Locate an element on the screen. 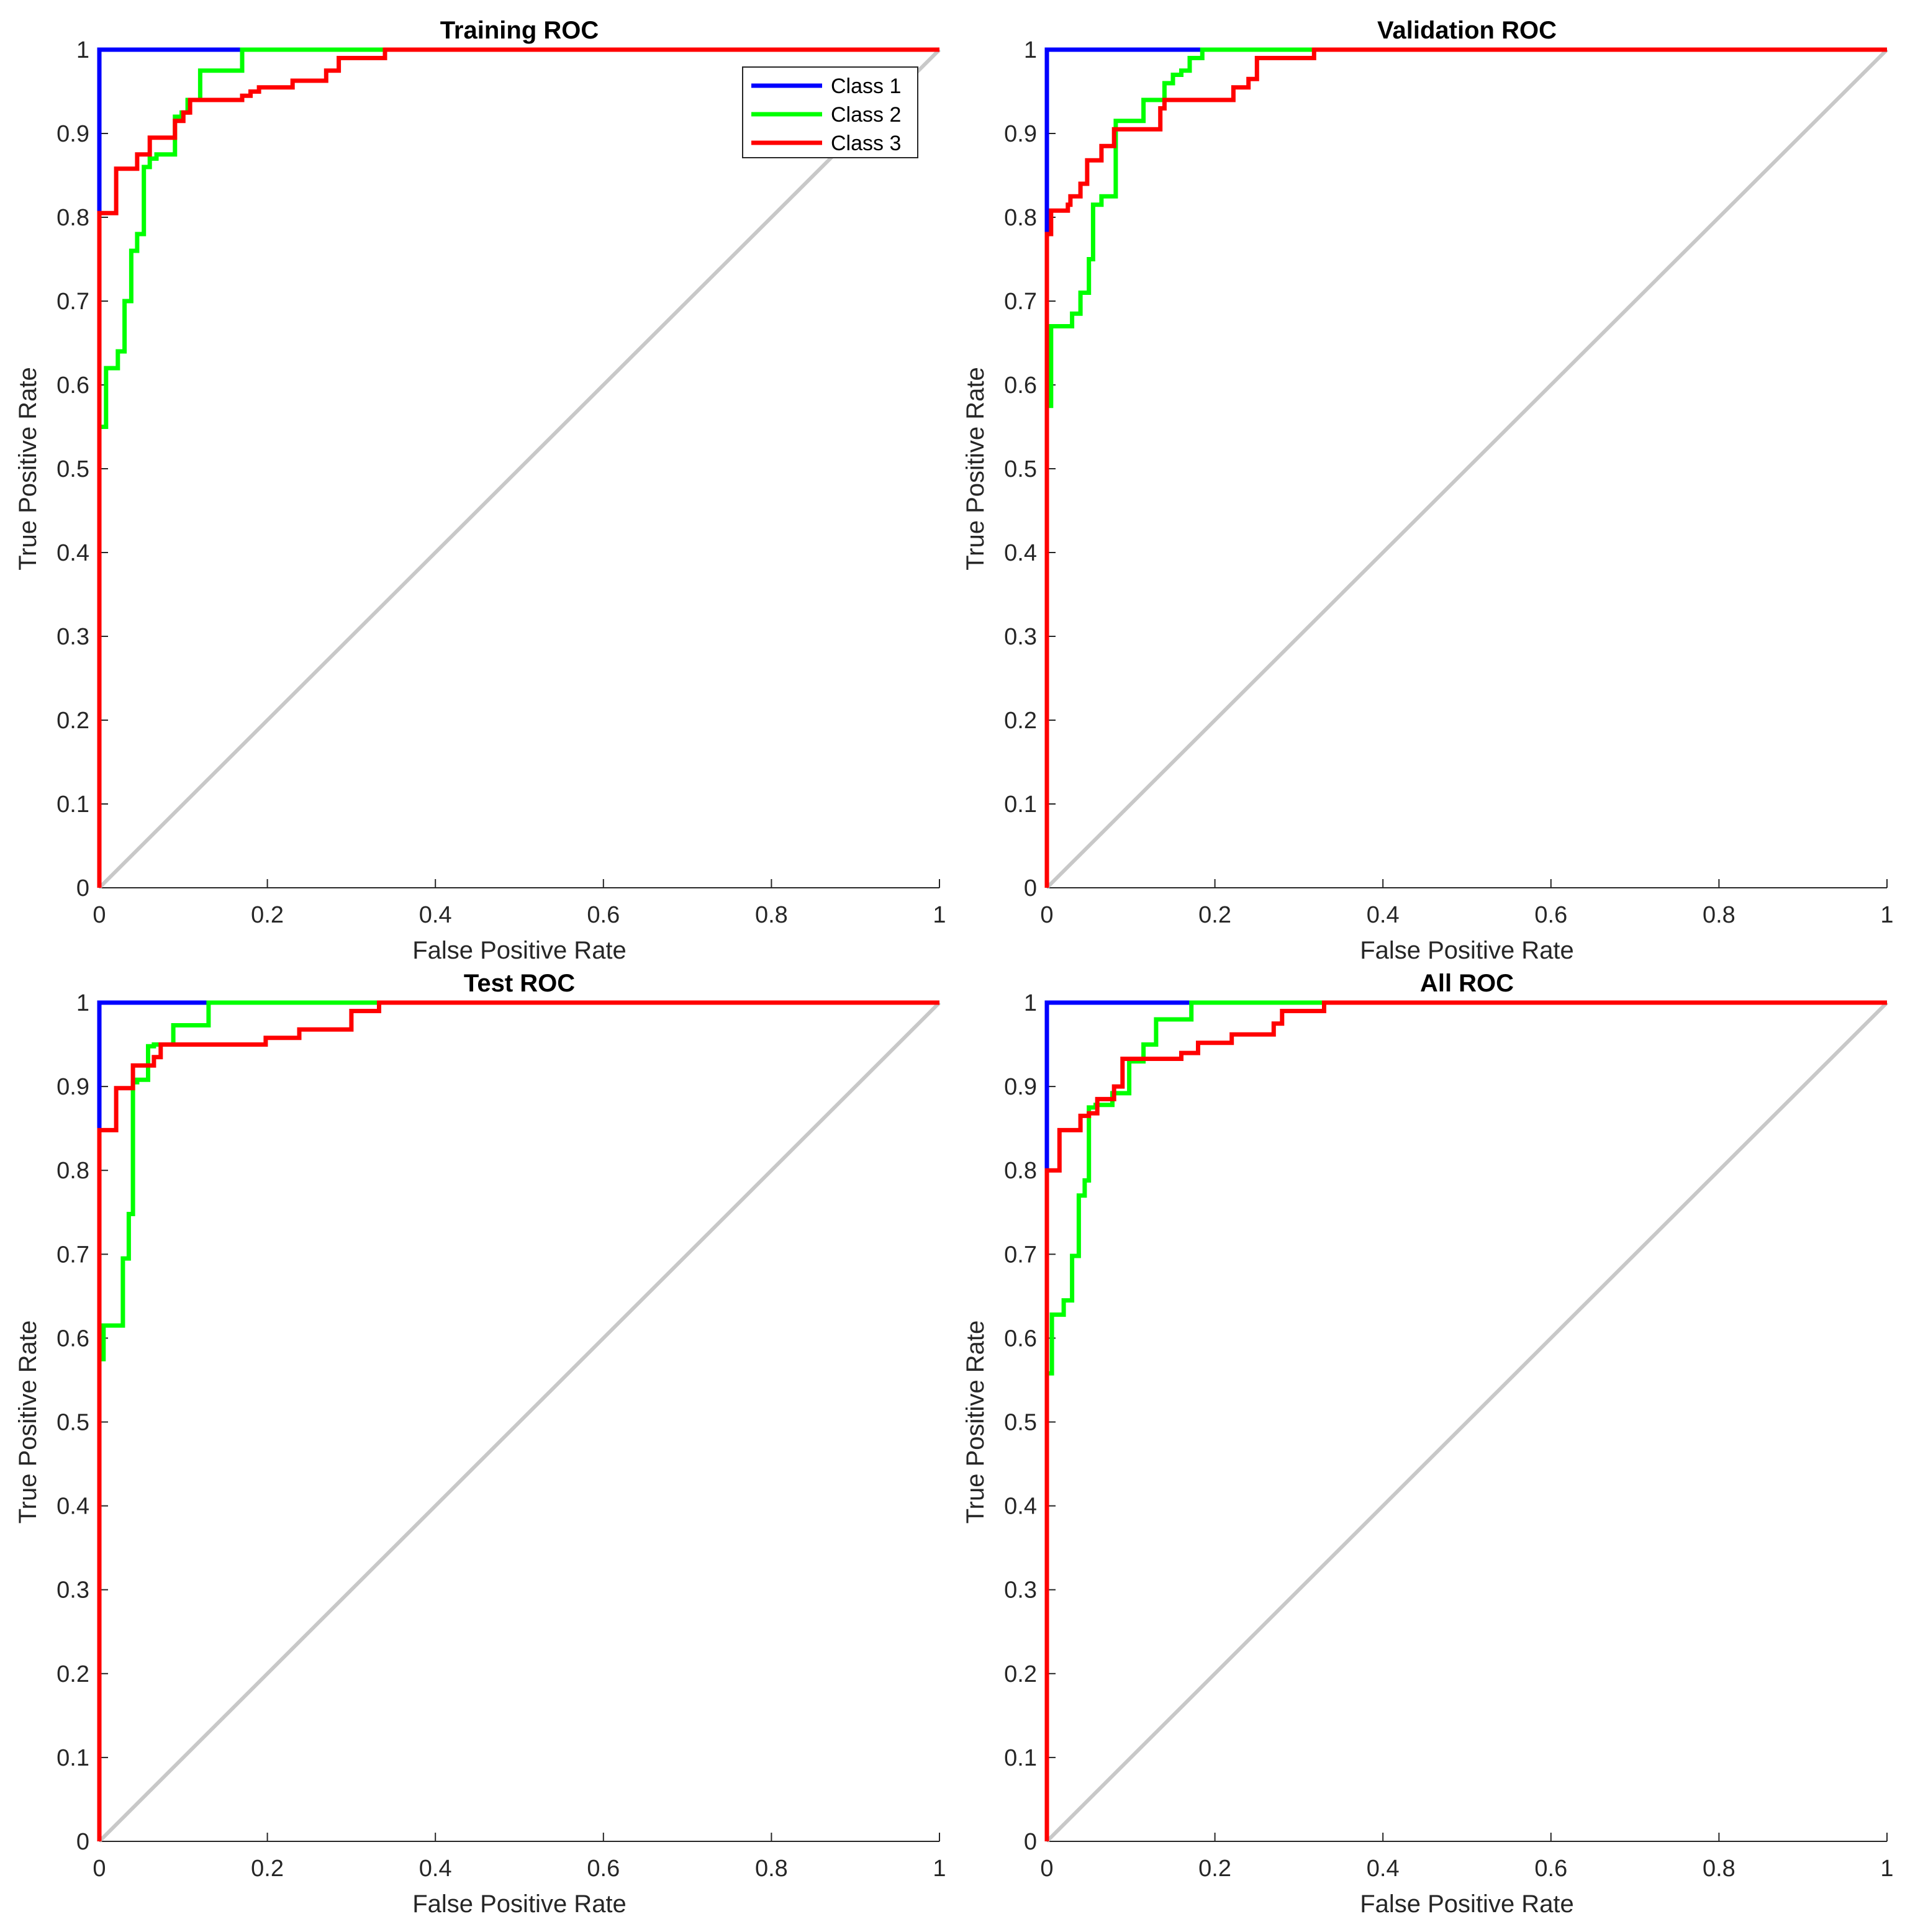 The width and height of the screenshot is (1905, 1932). legend: Class 1 Class 2 Class 3 is located at coordinates (830, 112).